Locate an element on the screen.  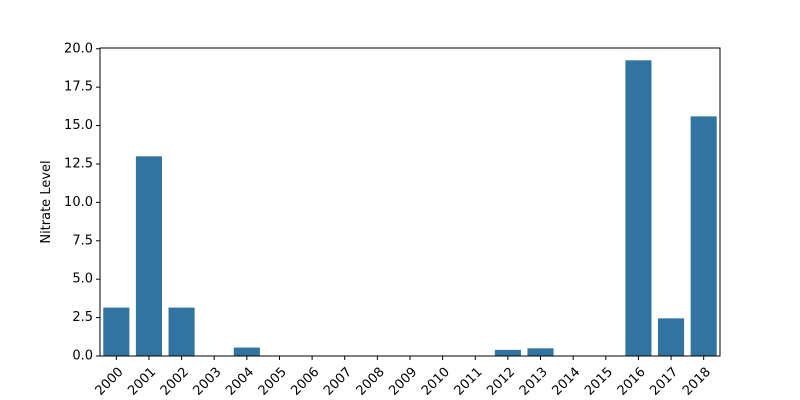
x-tick-label-2010: 2010 is located at coordinates (436, 382).